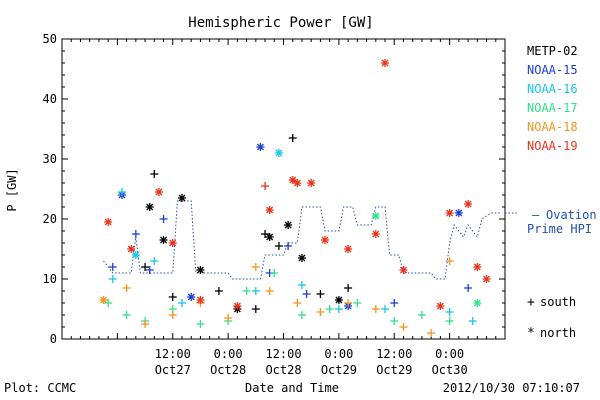  Describe the element at coordinates (50, 99) in the screenshot. I see `y-tick-label: 40` at that location.